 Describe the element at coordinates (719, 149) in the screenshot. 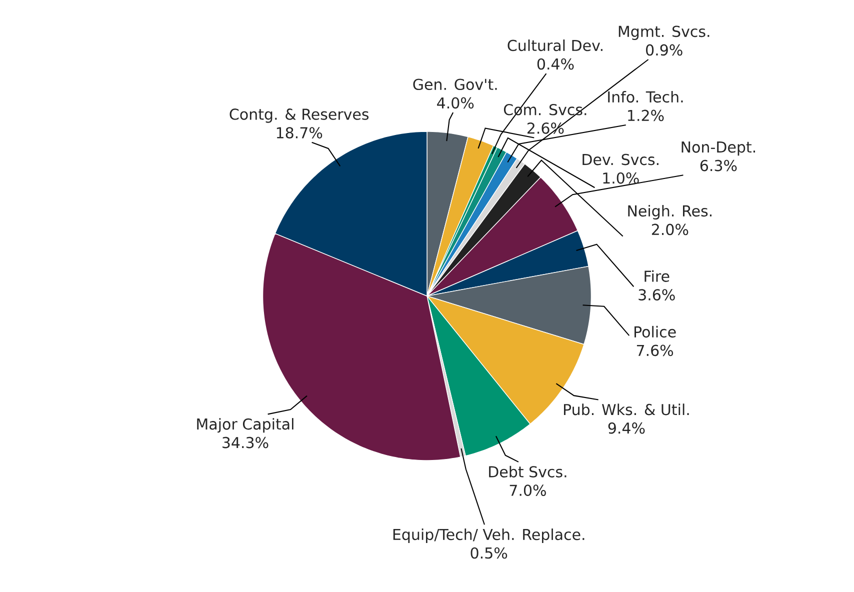

I see `slice-label: Non-Dept.` at that location.